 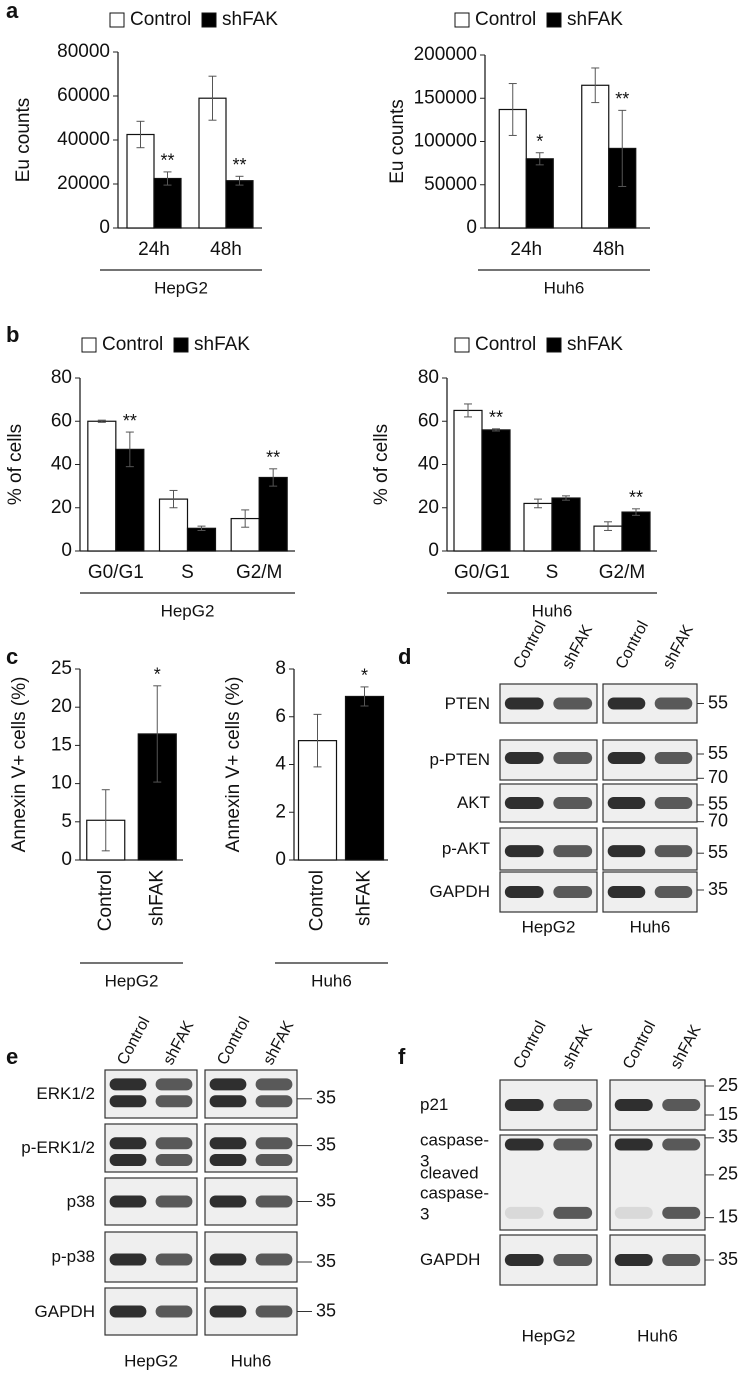 What do you see at coordinates (80, 1201) in the screenshot?
I see `row-label: p38` at bounding box center [80, 1201].